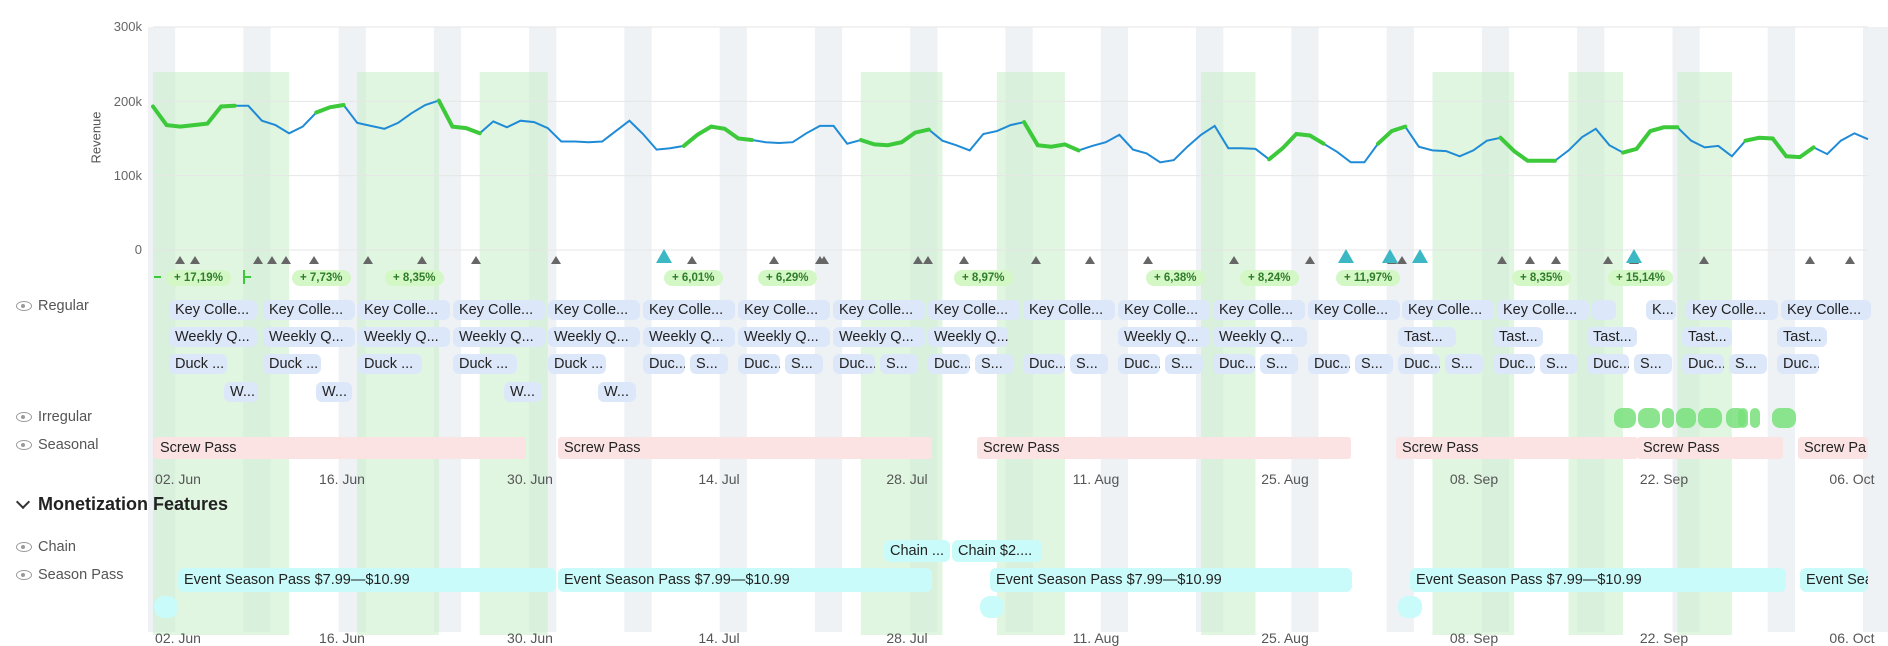 The width and height of the screenshot is (1888, 646). Describe the element at coordinates (1834, 580) in the screenshot. I see `feature-season-pass: Event Sea` at that location.